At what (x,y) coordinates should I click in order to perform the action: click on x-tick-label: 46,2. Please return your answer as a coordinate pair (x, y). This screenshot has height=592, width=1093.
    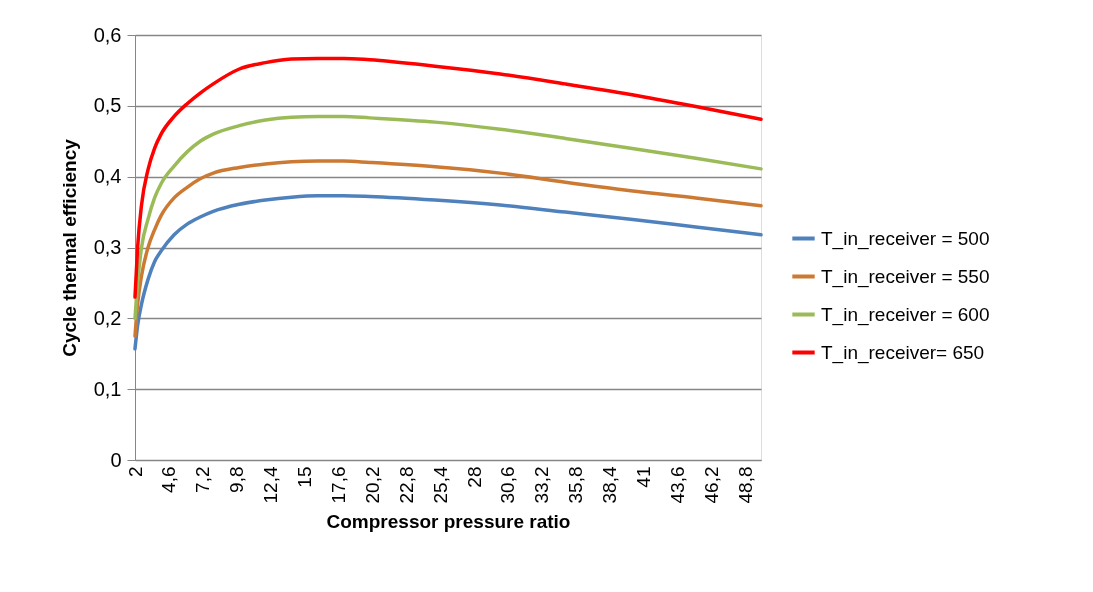
    Looking at the image, I should click on (711, 485).